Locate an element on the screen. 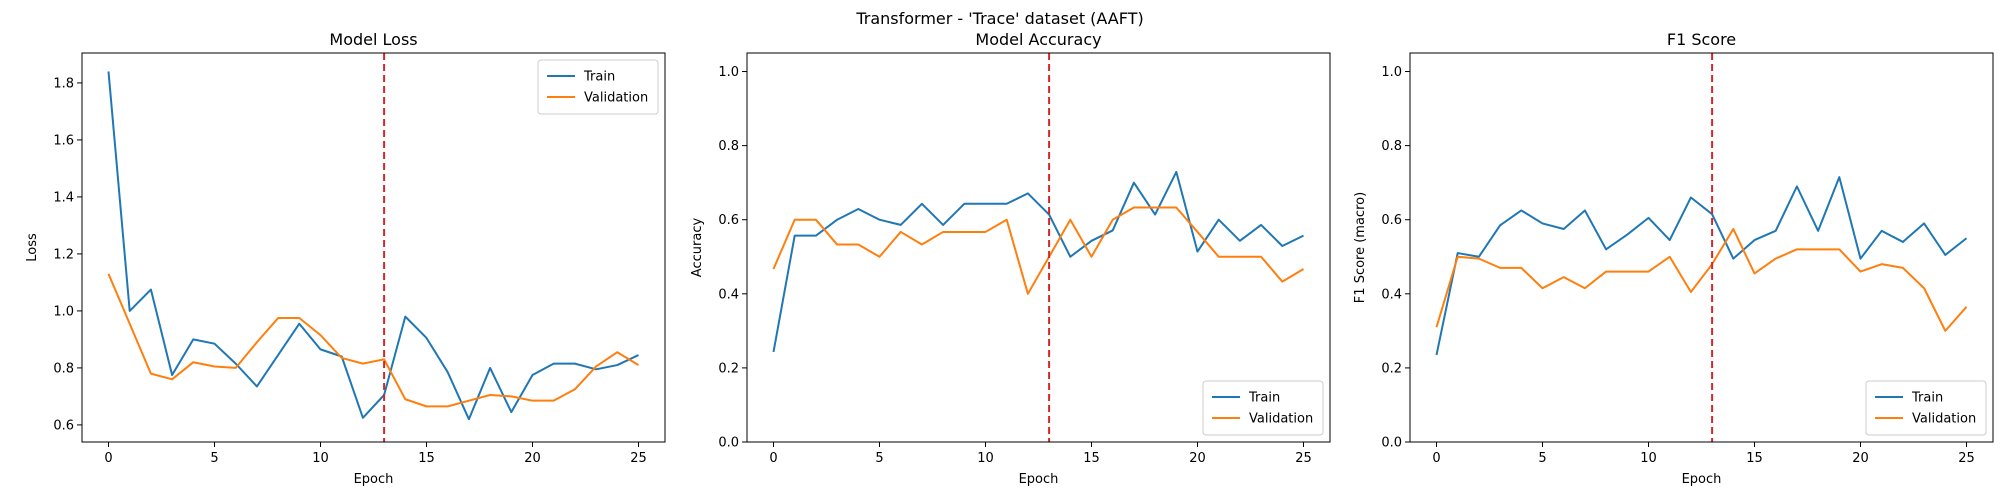 This screenshot has height=500, width=2000. plot-title: Model Accuracy is located at coordinates (1038, 39).